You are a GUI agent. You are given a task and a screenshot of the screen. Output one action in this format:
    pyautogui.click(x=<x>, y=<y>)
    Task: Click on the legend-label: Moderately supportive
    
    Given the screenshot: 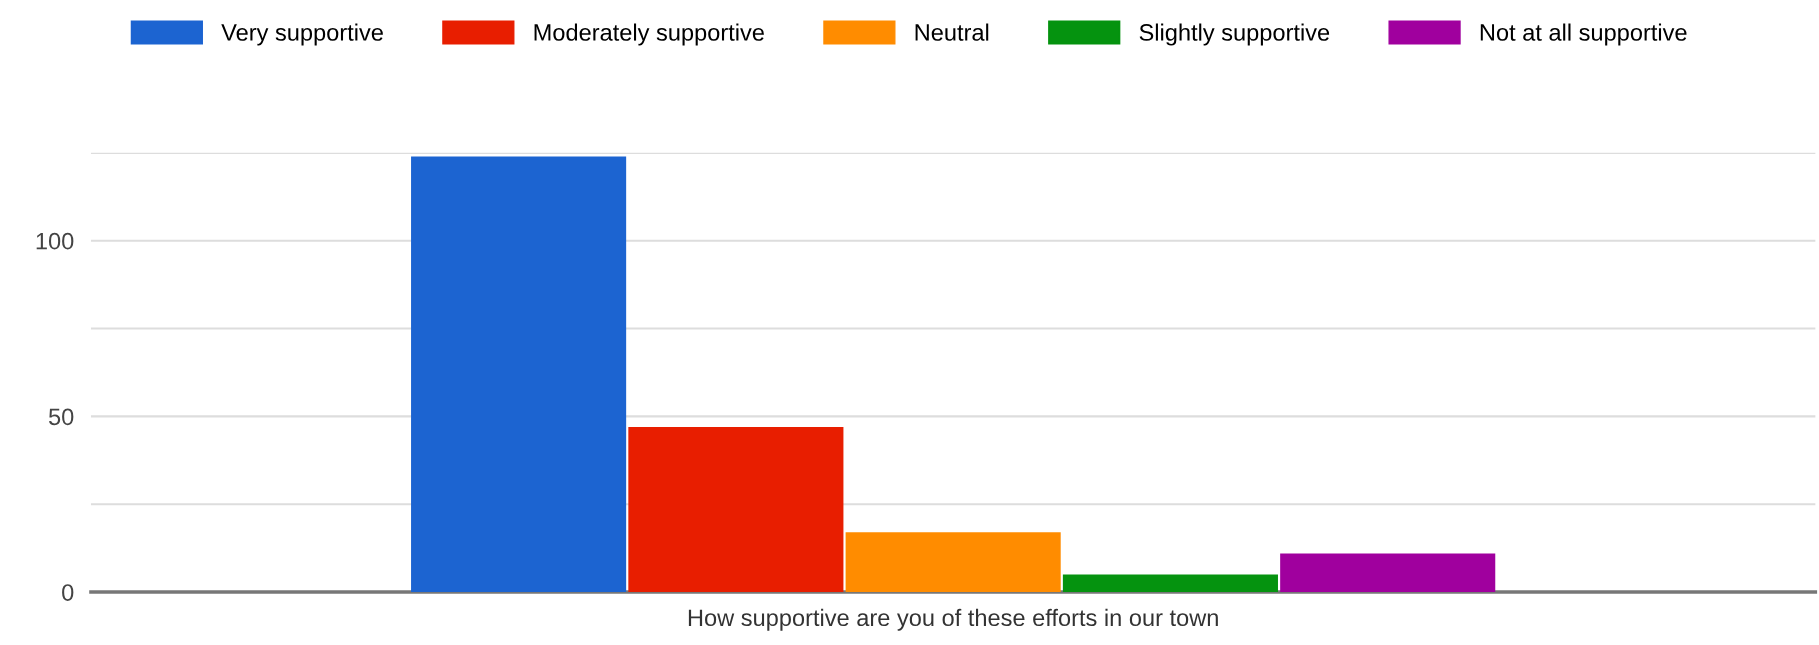 What is the action you would take?
    pyautogui.click(x=649, y=34)
    